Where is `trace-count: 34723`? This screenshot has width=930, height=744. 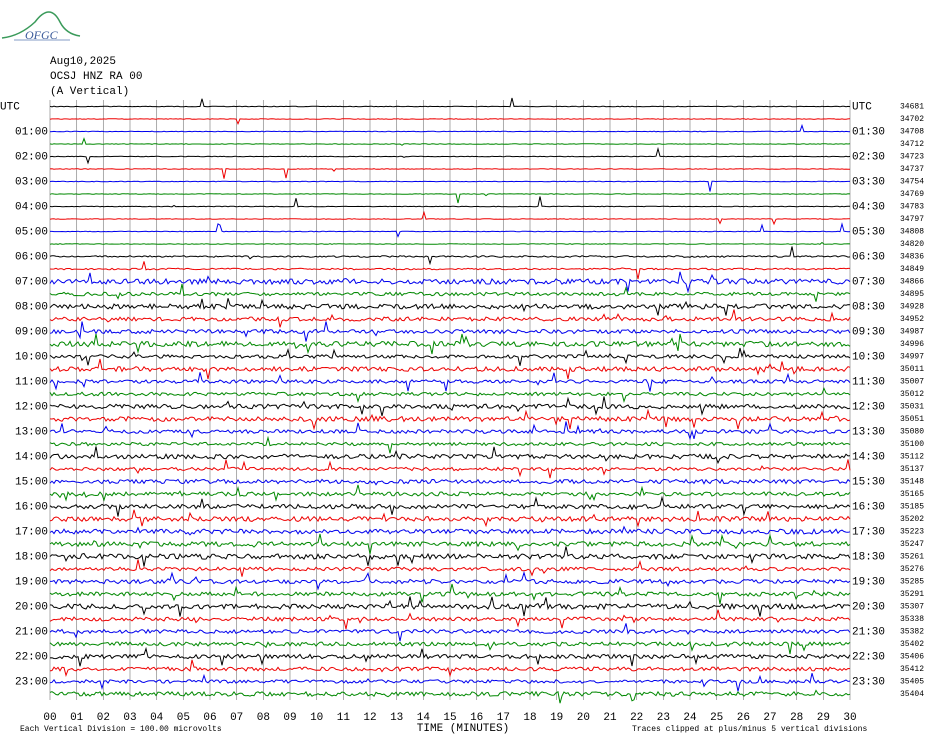
trace-count: 34723 is located at coordinates (912, 157).